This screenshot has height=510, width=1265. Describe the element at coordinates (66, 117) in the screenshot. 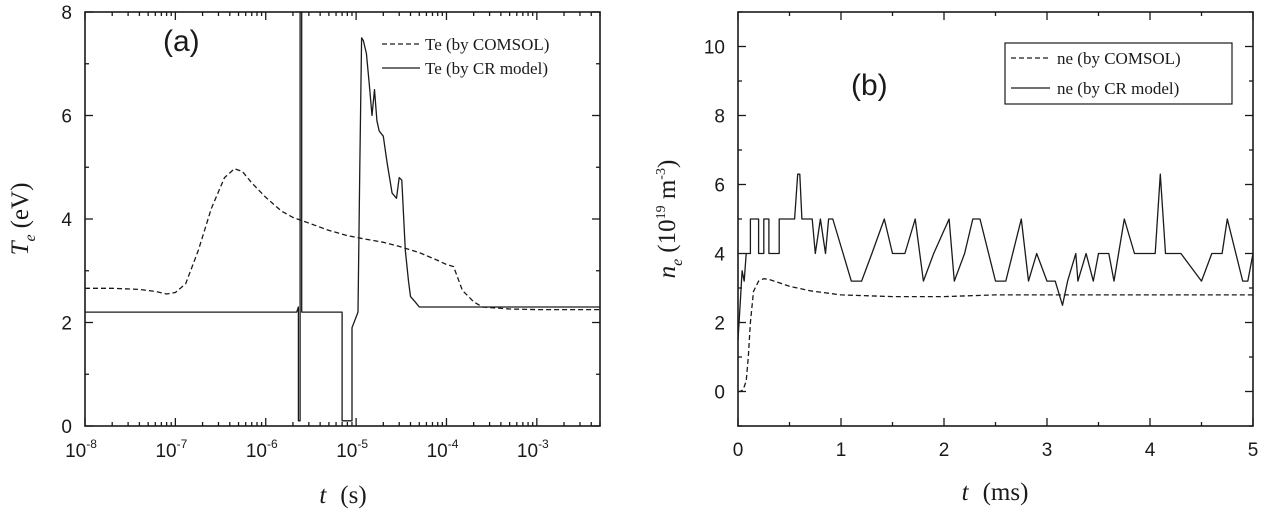

I see `y-tick-label-a-3: 6` at that location.